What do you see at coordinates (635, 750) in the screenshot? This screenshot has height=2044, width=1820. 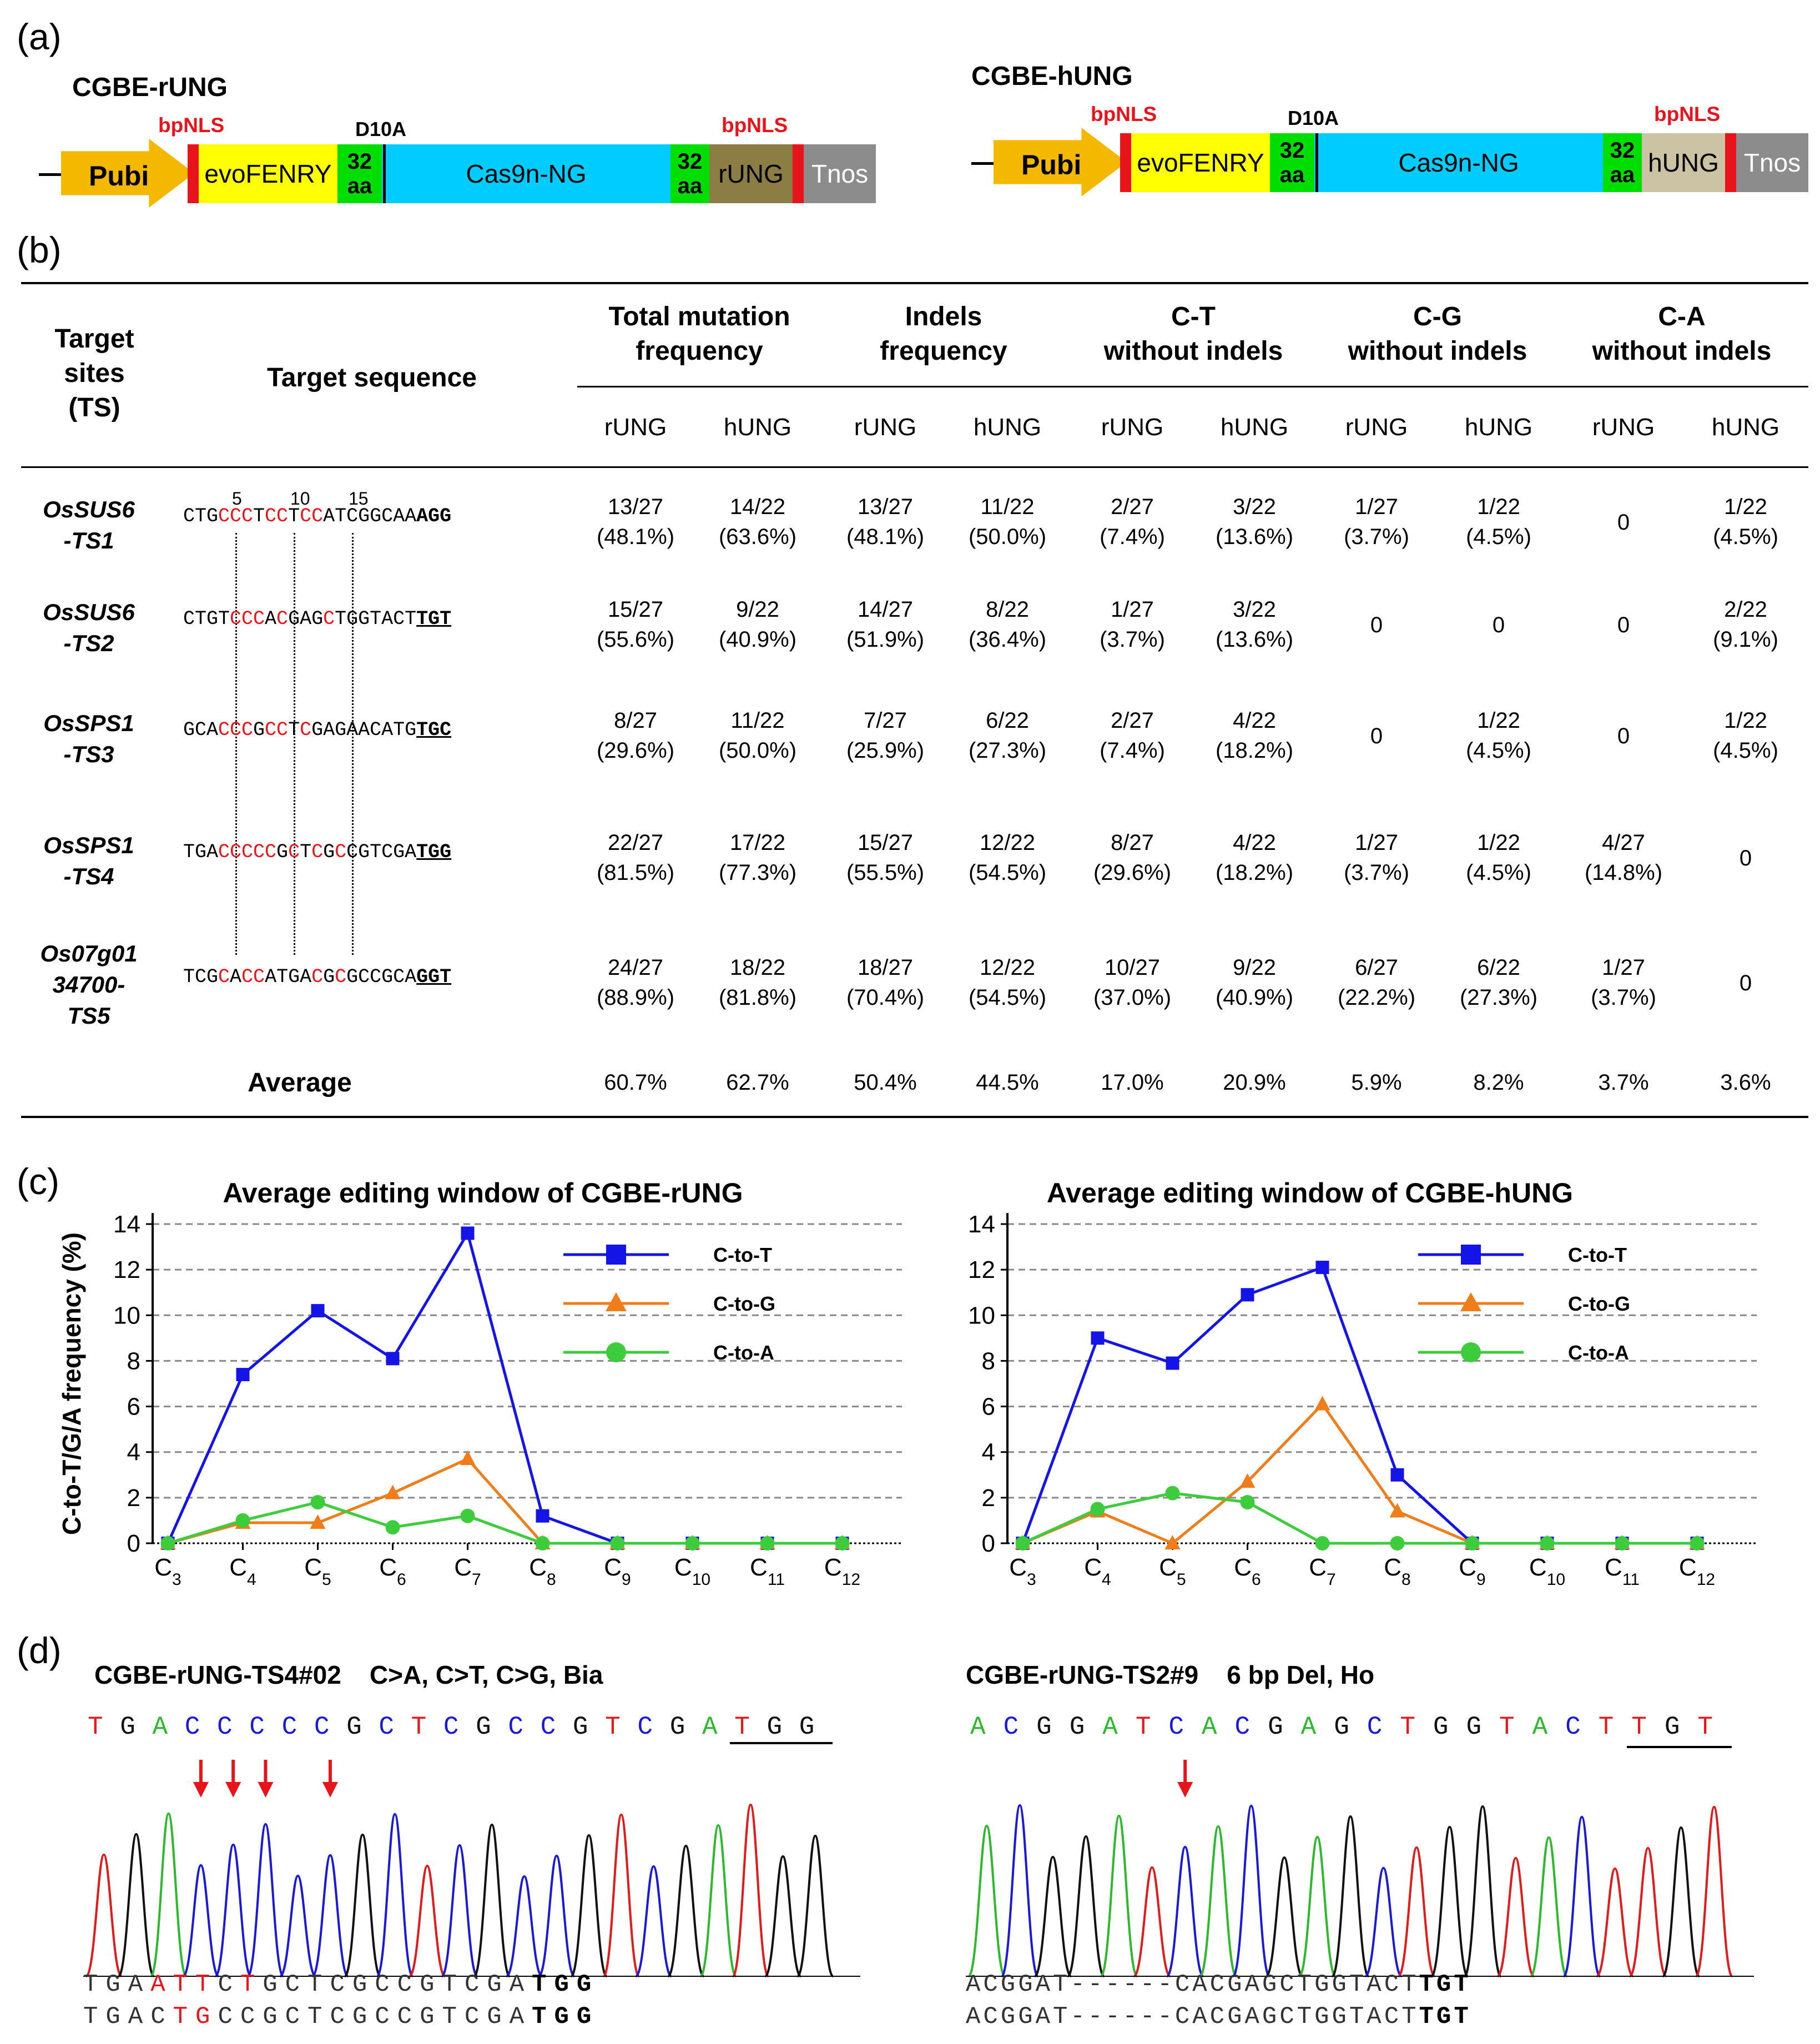 I see `cell-line: (29.6%)` at bounding box center [635, 750].